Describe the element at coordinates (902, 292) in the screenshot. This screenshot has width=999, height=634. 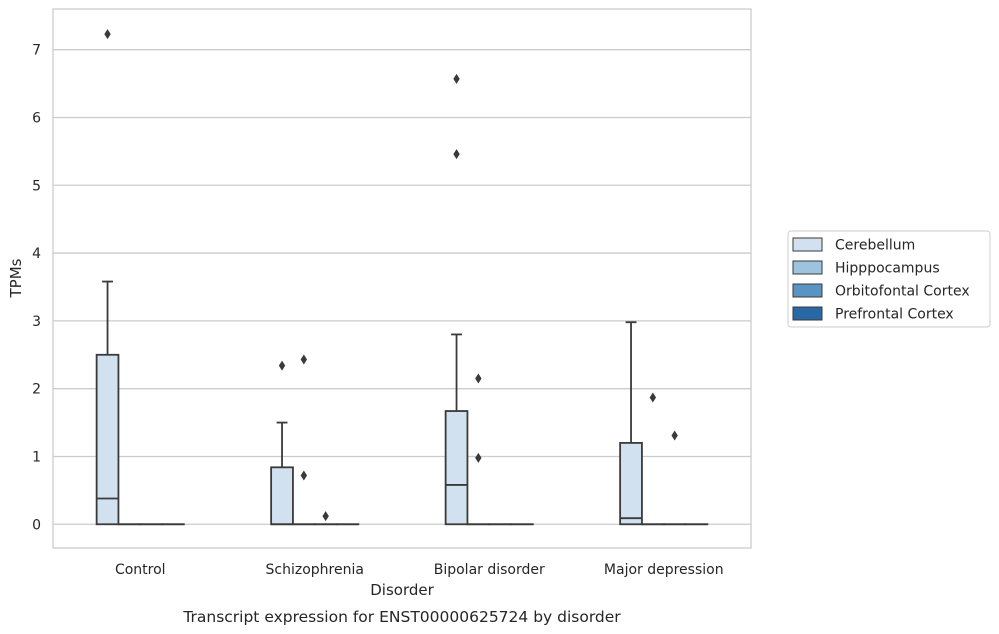
I see `legend-label: Orbitofontal Cortex` at that location.